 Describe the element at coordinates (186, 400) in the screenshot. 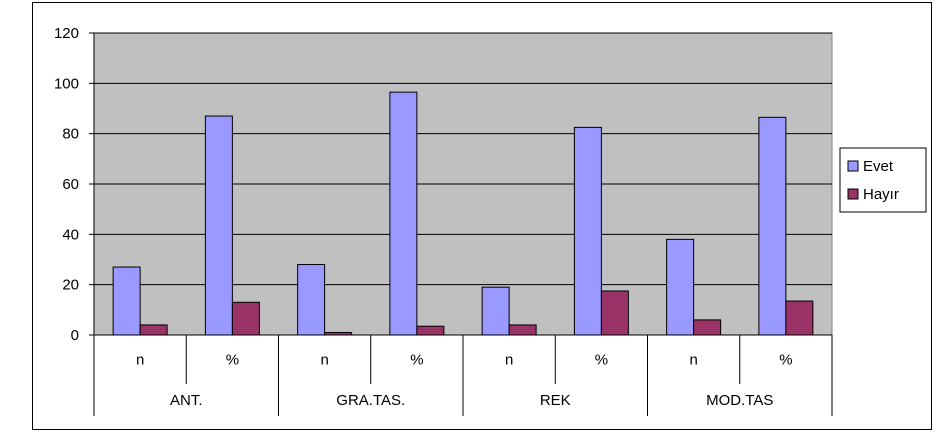

I see `x-group-label: ANT.` at that location.